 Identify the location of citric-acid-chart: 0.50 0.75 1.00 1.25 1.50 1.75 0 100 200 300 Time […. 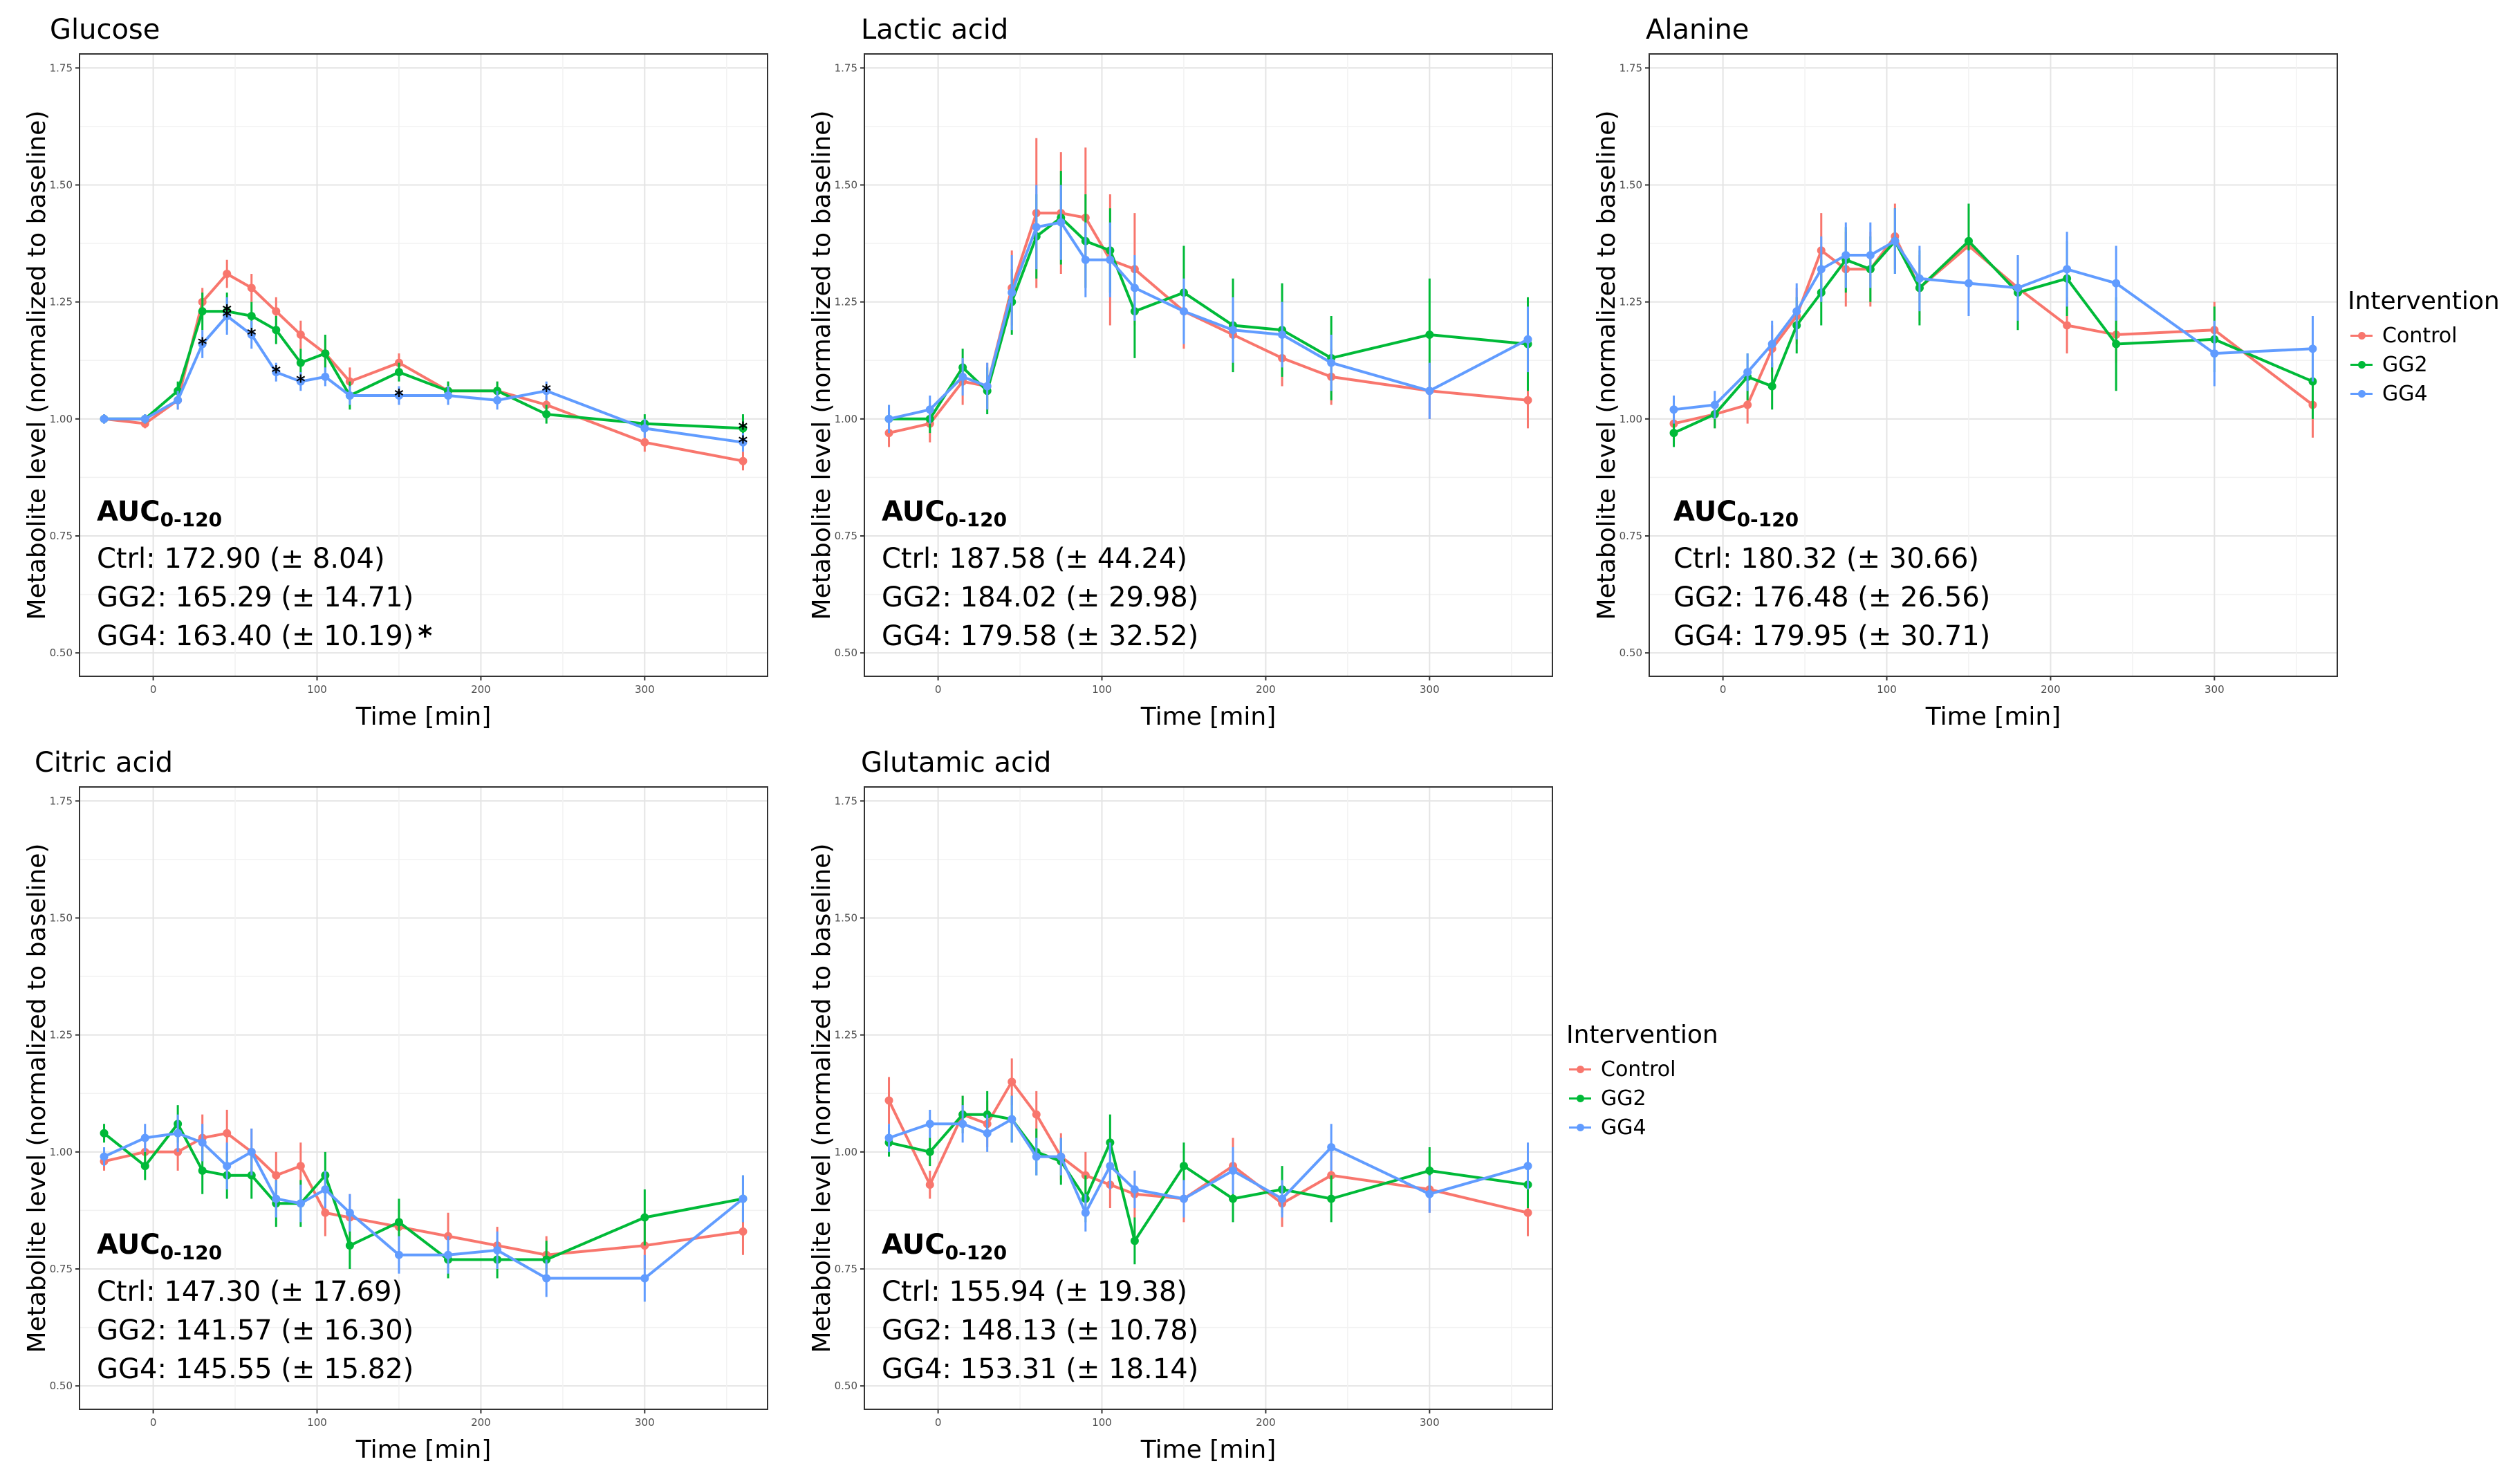
(396, 1125).